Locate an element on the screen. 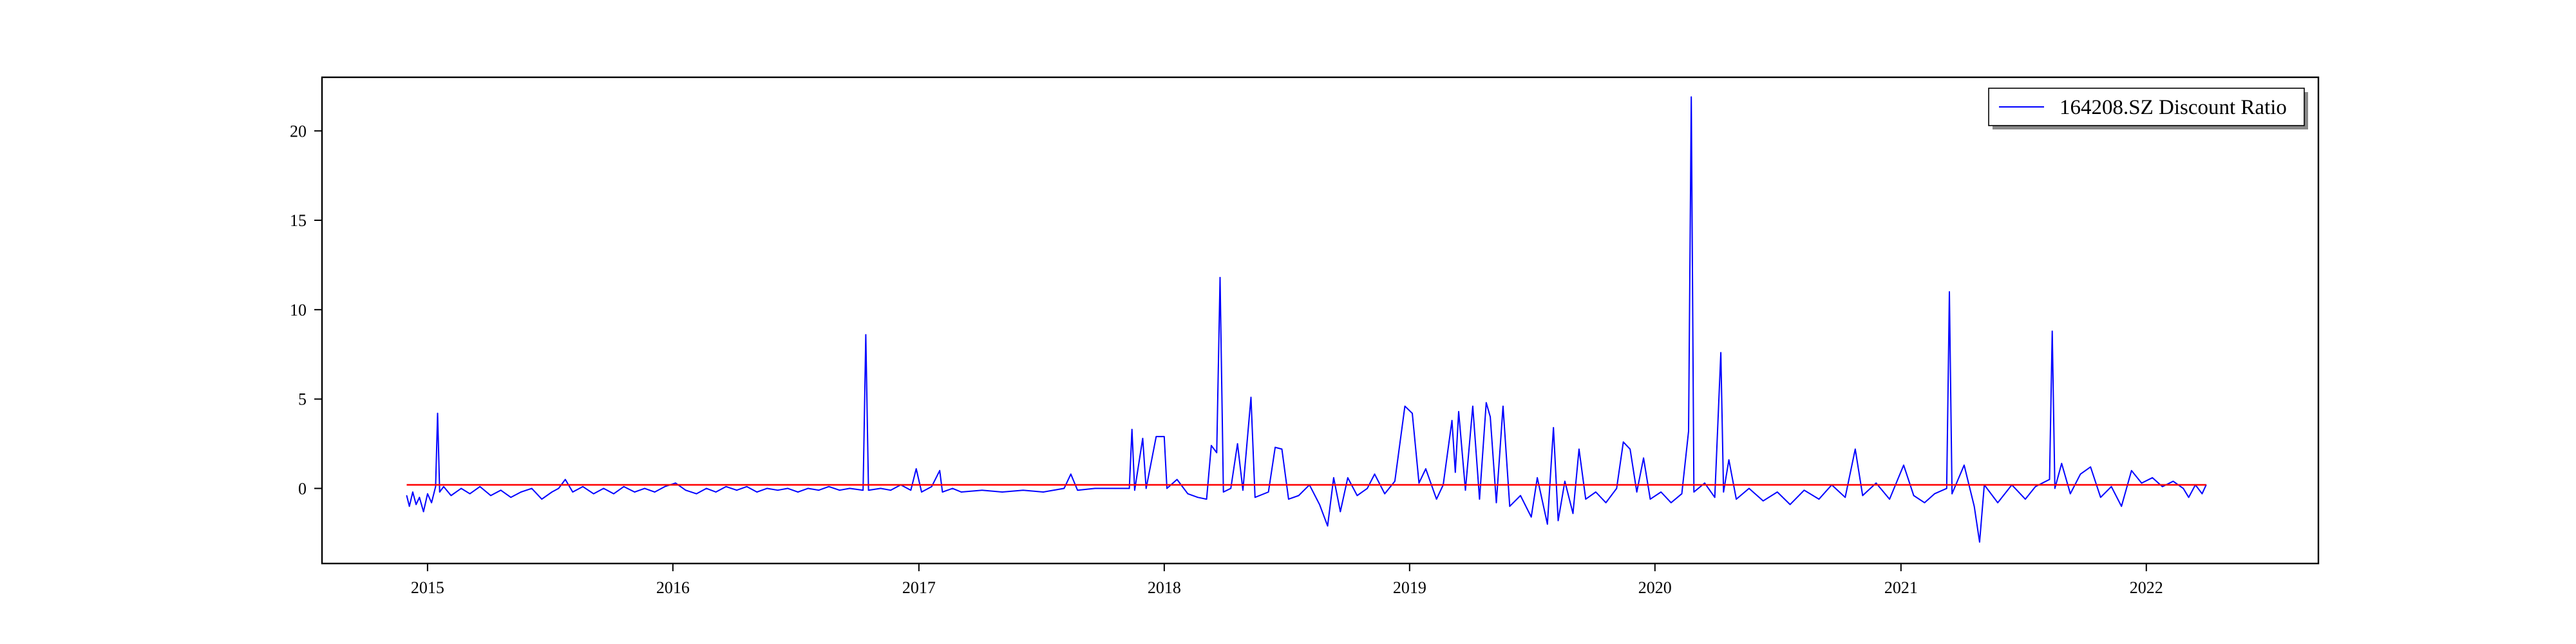 This screenshot has height=644, width=2576. x-tick-label: 2022 is located at coordinates (2146, 587).